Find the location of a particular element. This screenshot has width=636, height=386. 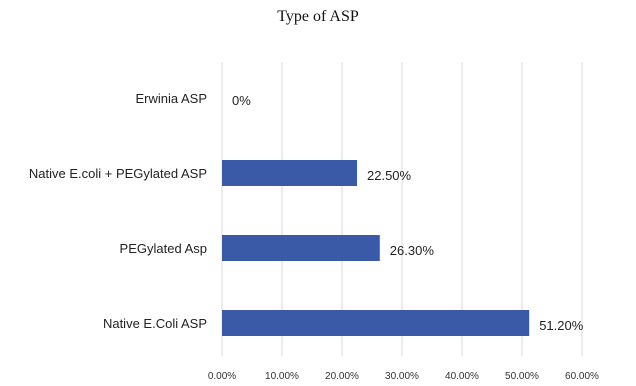

value-label: 22.50% is located at coordinates (389, 175).